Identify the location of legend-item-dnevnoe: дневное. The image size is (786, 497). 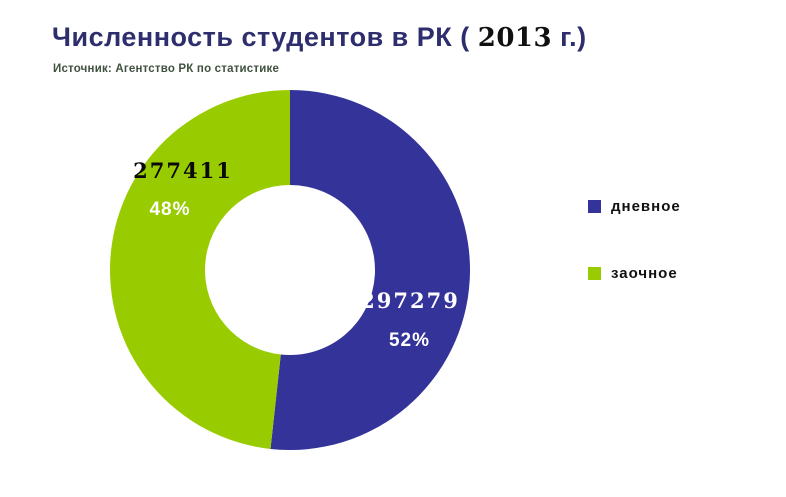
(634, 206).